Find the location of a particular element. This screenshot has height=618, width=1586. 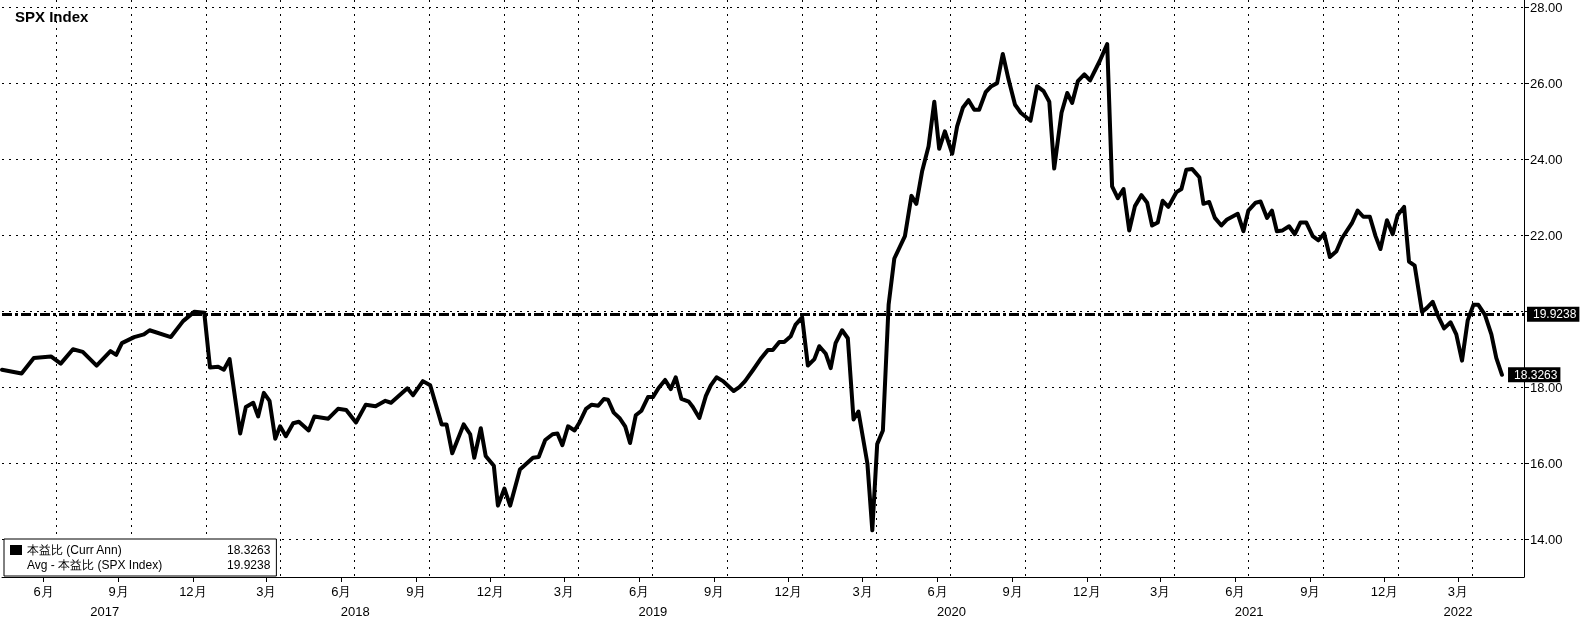

text: SPX Index is located at coordinates (52, 16).